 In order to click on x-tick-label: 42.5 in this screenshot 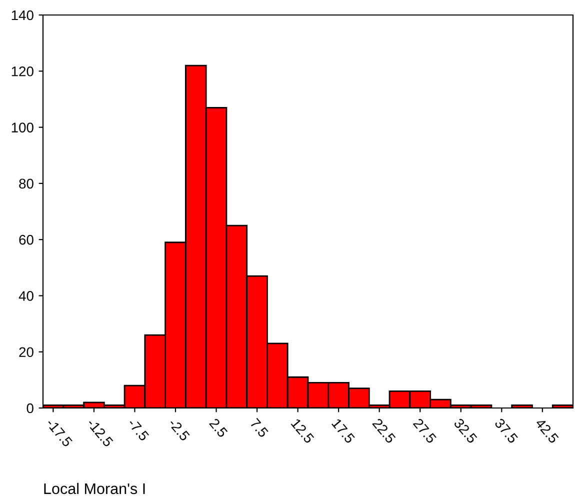, I will do `click(547, 431)`.